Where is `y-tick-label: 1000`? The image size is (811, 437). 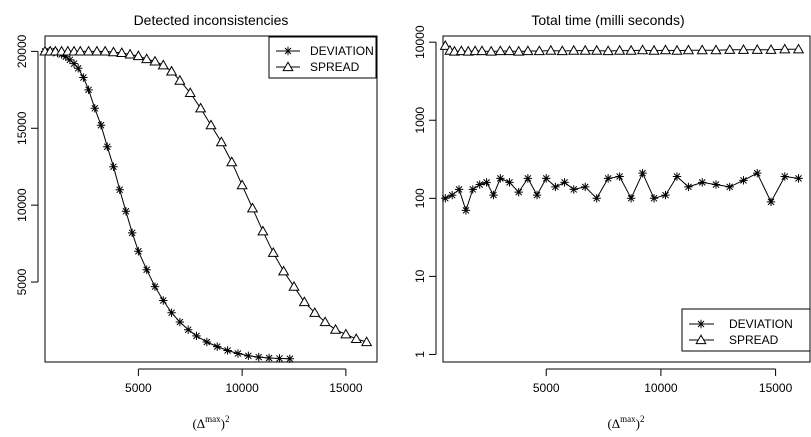 y-tick-label: 1000 is located at coordinates (420, 120).